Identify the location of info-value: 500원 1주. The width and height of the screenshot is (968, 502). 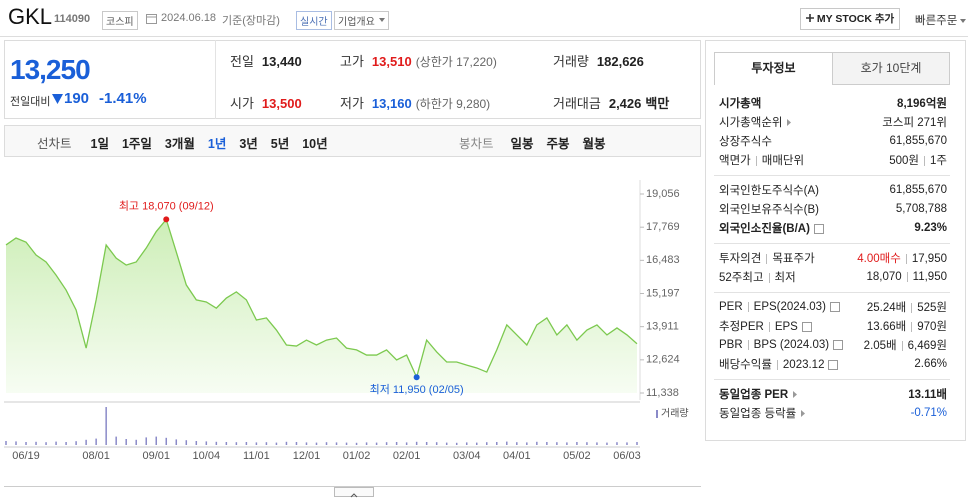
(918, 160).